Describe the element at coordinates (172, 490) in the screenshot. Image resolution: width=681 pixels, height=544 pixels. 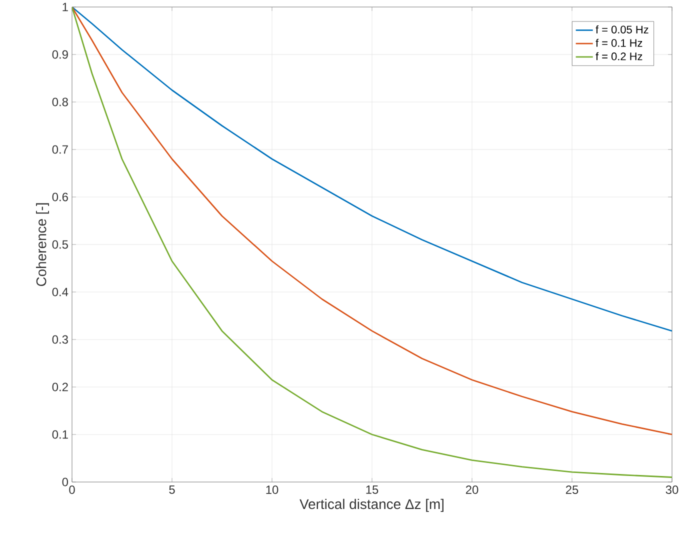
I see `x-tick-label: 5` at that location.